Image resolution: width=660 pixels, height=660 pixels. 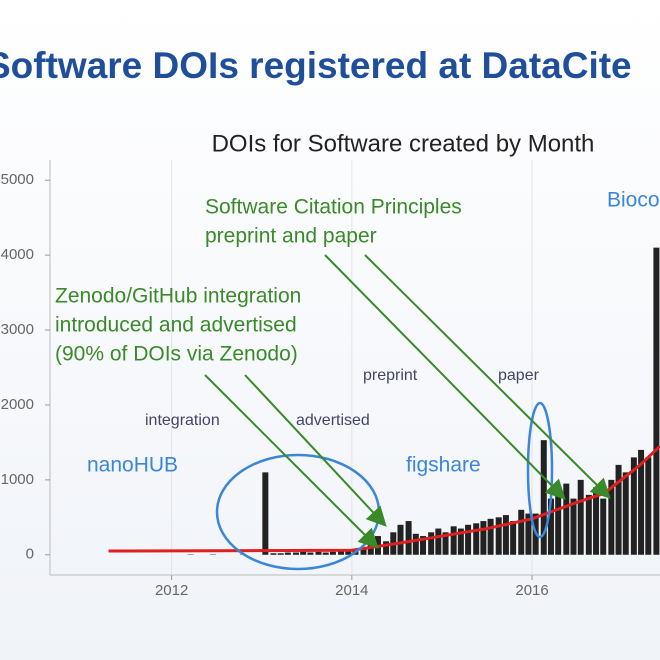 I want to click on annotation: (90% of DOIs via Zenodo), so click(x=176, y=354).